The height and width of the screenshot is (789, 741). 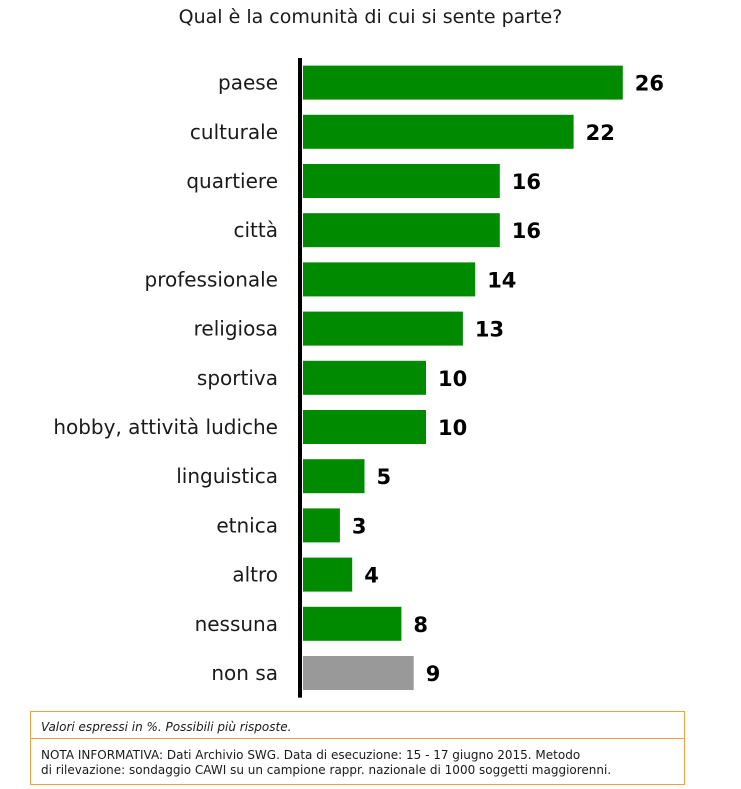 I want to click on category-label: hobby, attività ludiche, so click(x=165, y=427).